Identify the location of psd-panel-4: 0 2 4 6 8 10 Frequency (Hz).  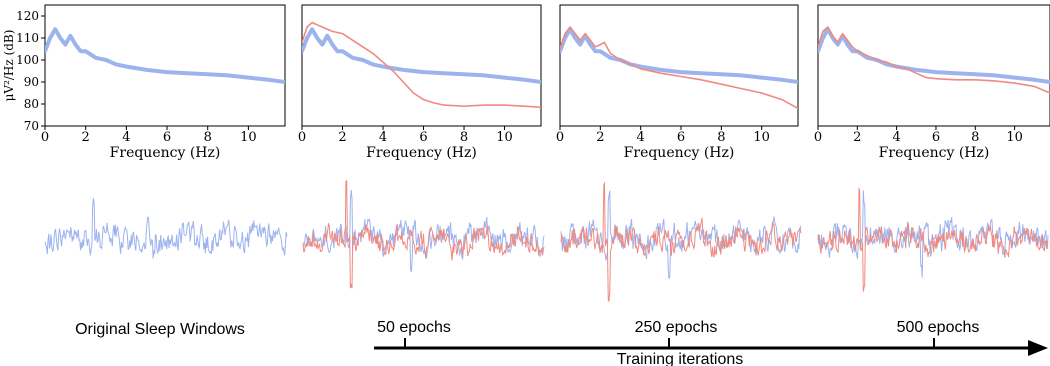
(932, 82).